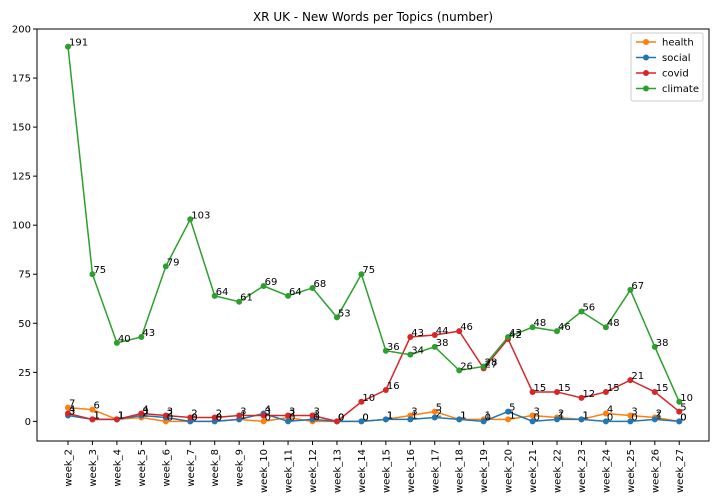 This screenshot has width=720, height=504. I want to click on data-label-health: 7, so click(72, 404).